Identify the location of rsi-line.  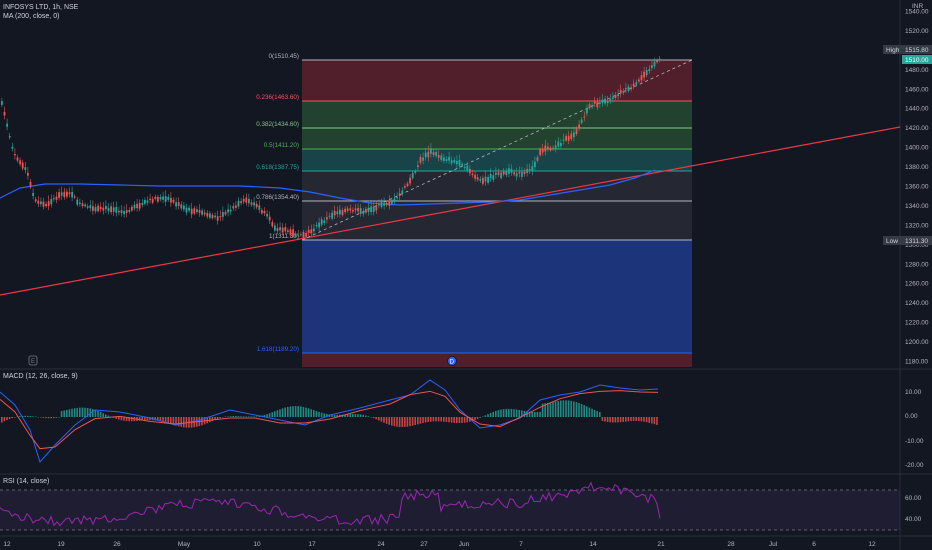
(330, 504).